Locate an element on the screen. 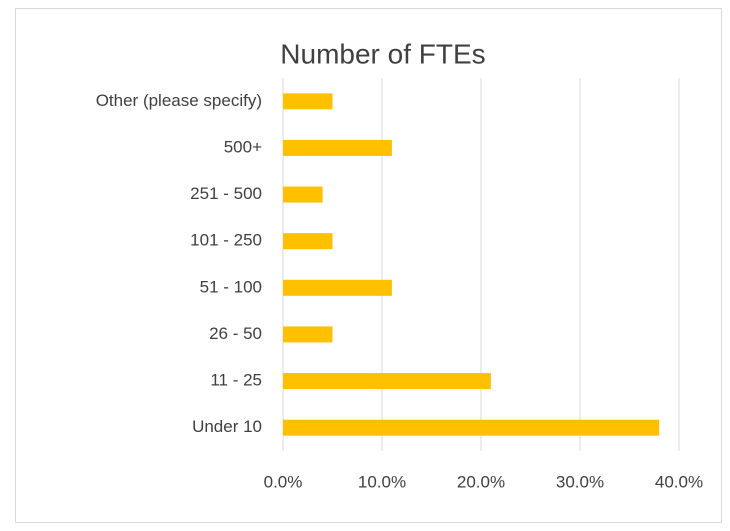  y-tick-label: Under 10 is located at coordinates (227, 426).